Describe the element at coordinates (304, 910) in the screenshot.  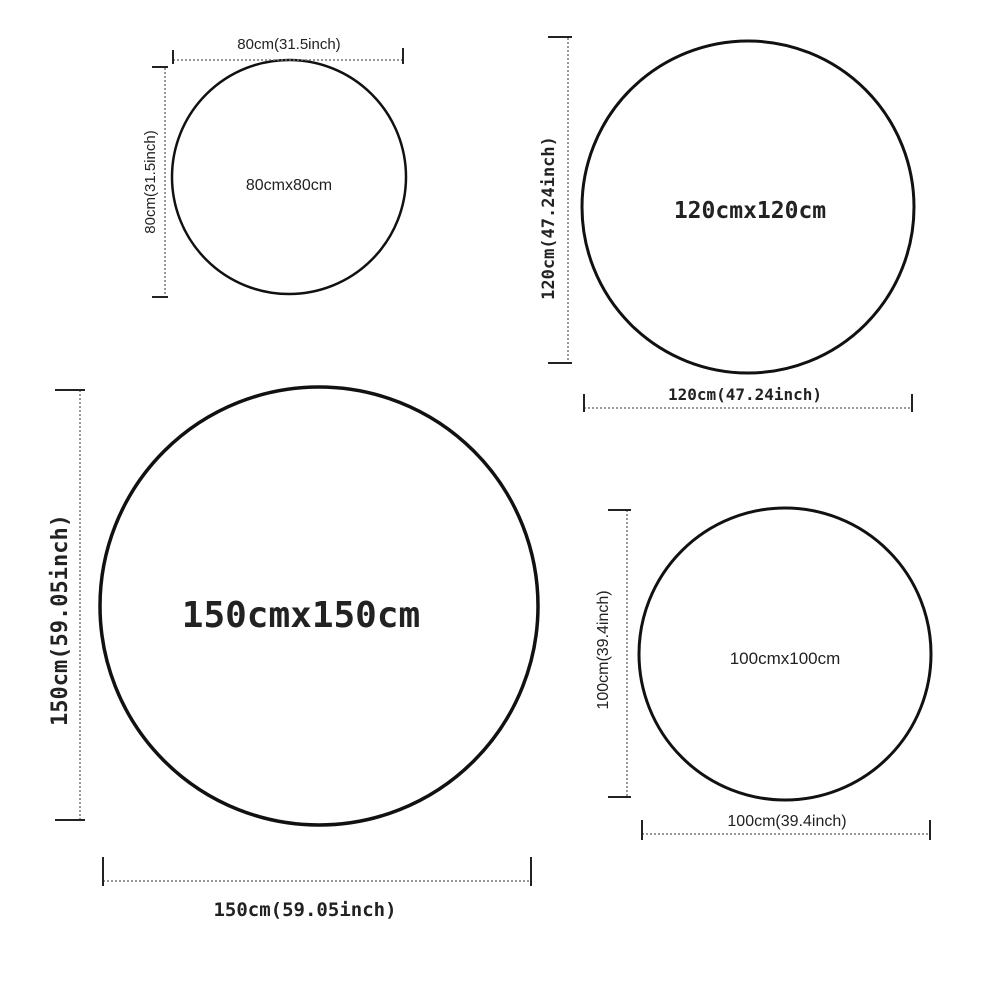
I see `width-label: 150cm(59.05inch)` at that location.